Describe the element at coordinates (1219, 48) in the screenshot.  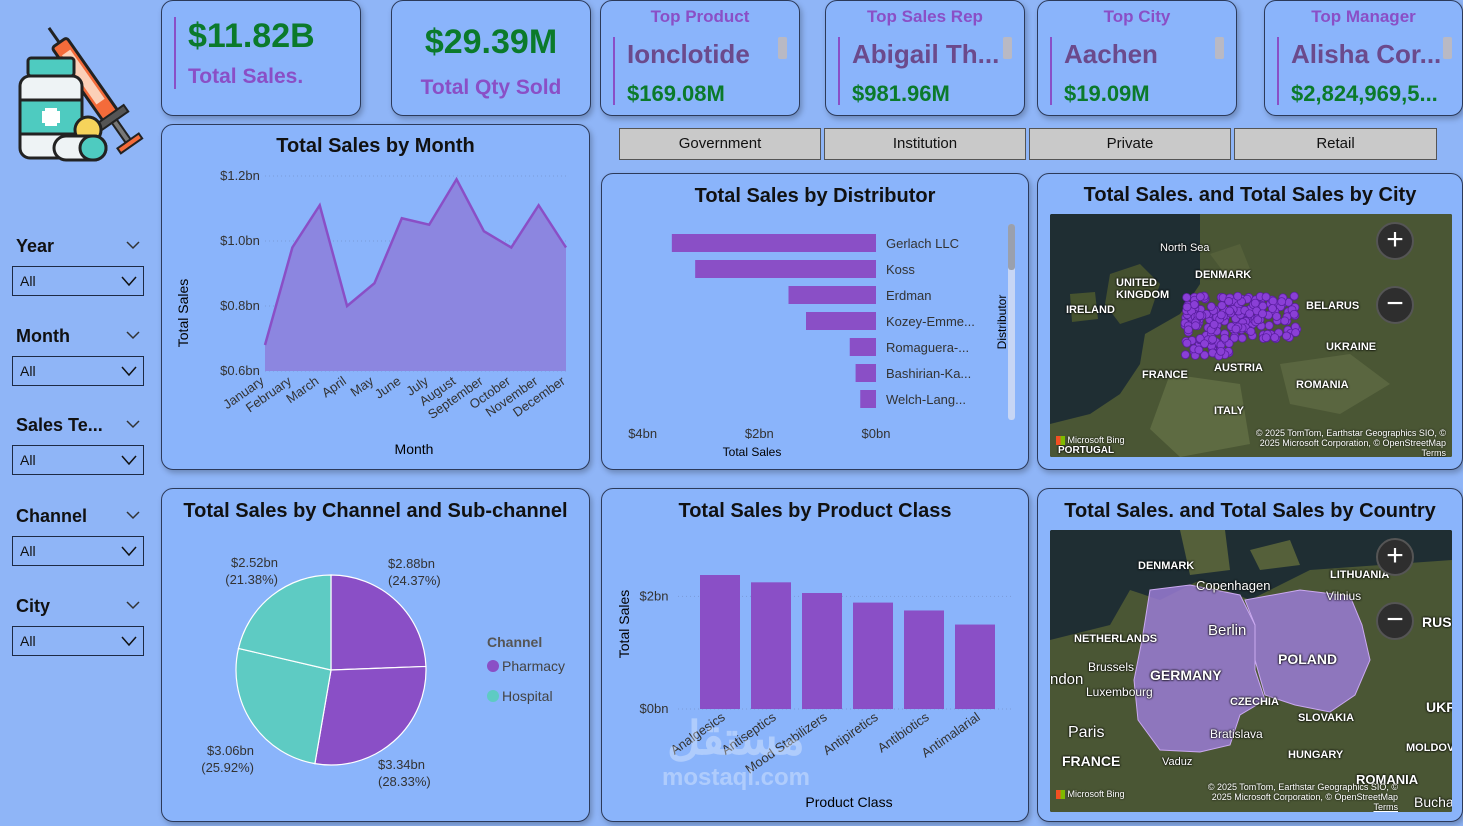
I see `top-city-scrollbar` at that location.